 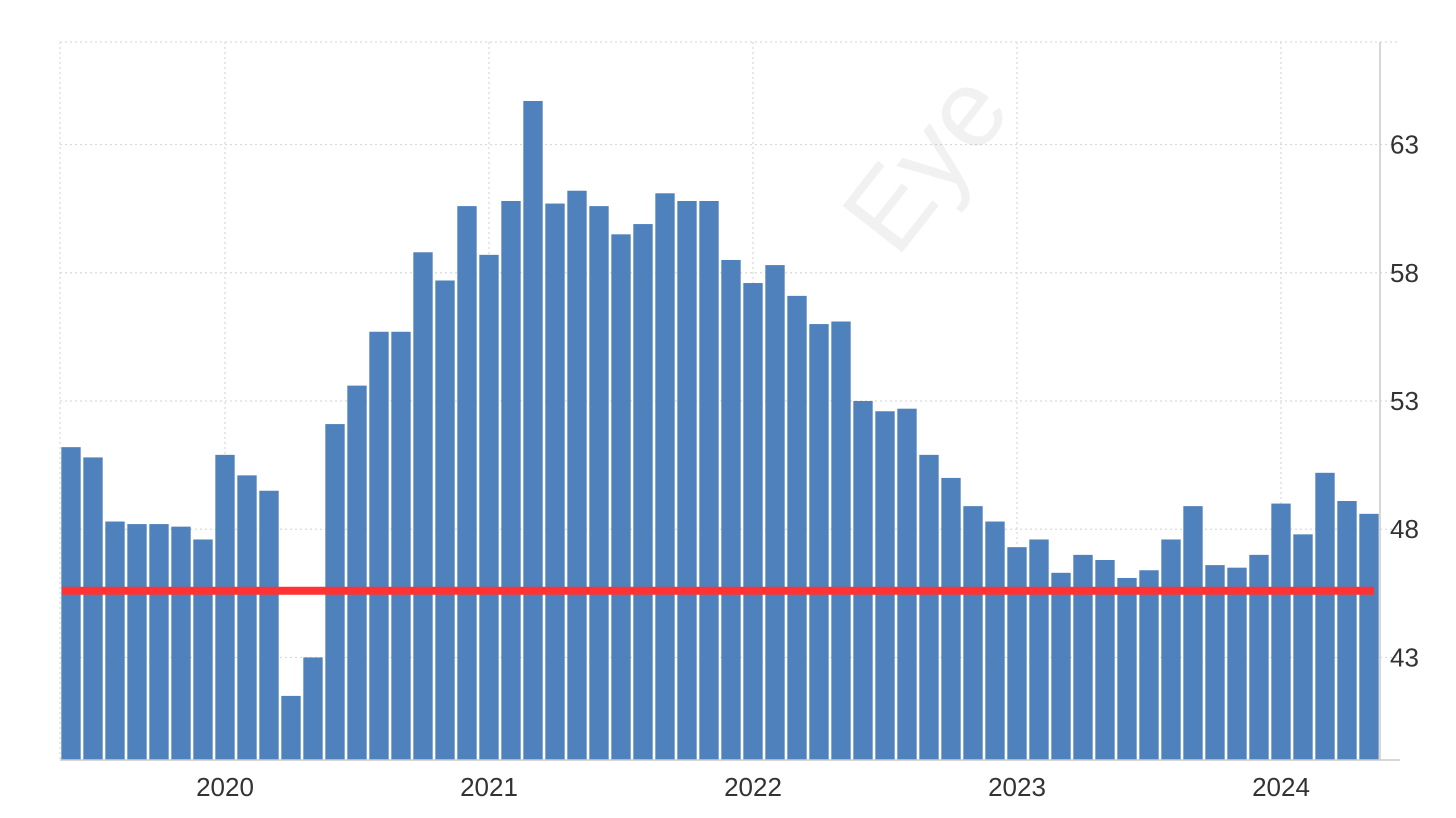 I want to click on y-tick-label: 53, so click(x=1404, y=401).